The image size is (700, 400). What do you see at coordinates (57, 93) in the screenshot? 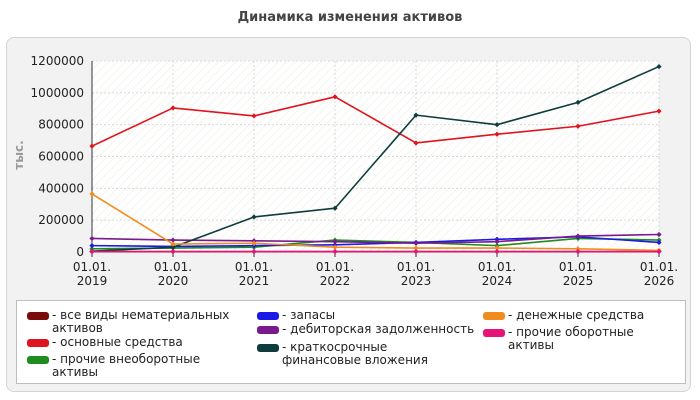
I see `y-tick-label: 1000000` at bounding box center [57, 93].